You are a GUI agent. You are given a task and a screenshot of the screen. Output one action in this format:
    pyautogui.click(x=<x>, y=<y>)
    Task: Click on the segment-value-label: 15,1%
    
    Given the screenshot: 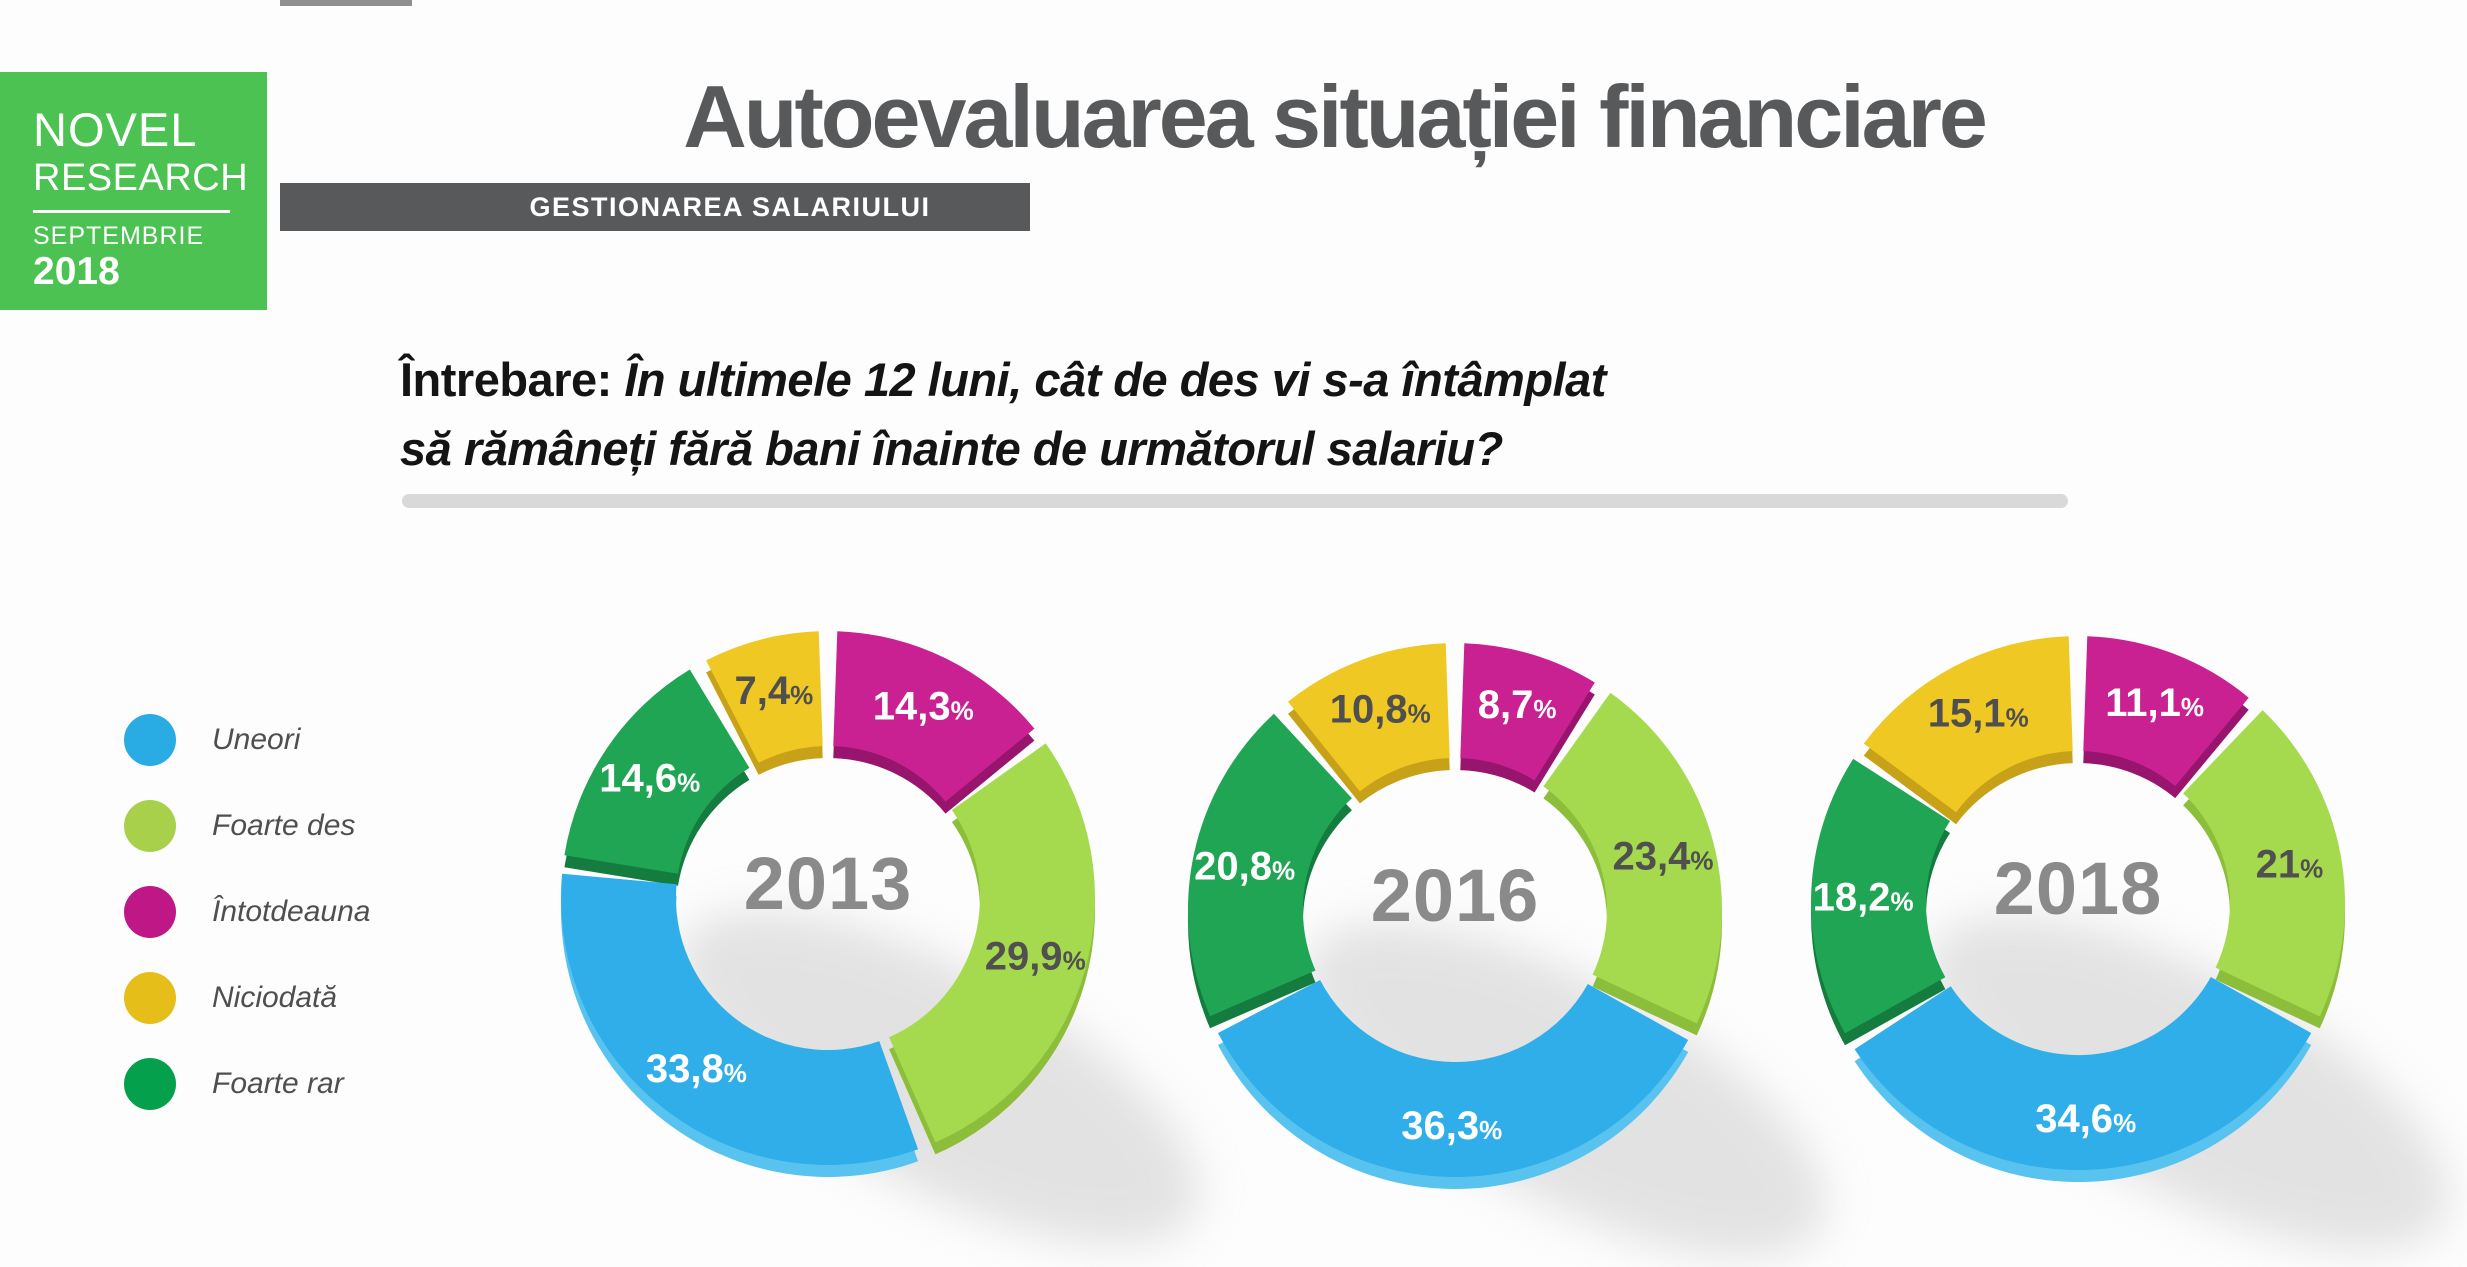 What is the action you would take?
    pyautogui.click(x=1978, y=714)
    